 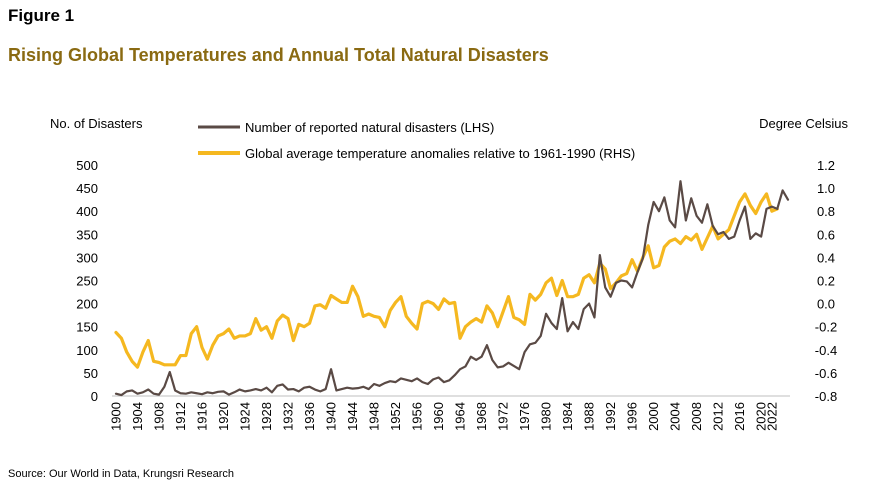 I want to click on left-tick-label: 250, so click(x=87, y=281).